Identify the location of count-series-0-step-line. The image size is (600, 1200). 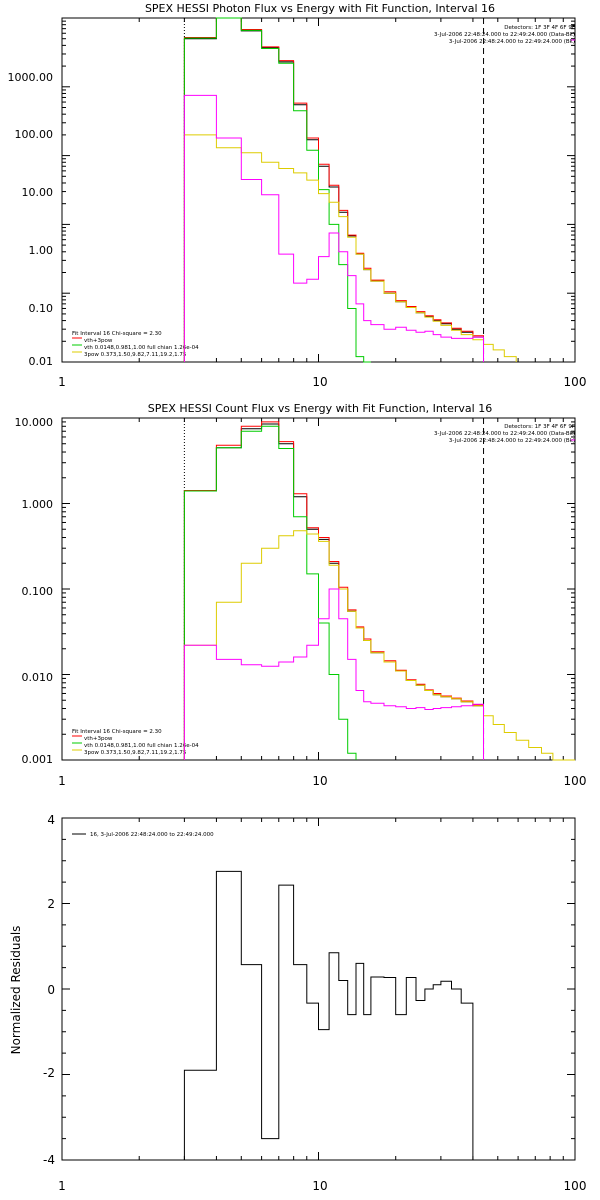
(333, 591).